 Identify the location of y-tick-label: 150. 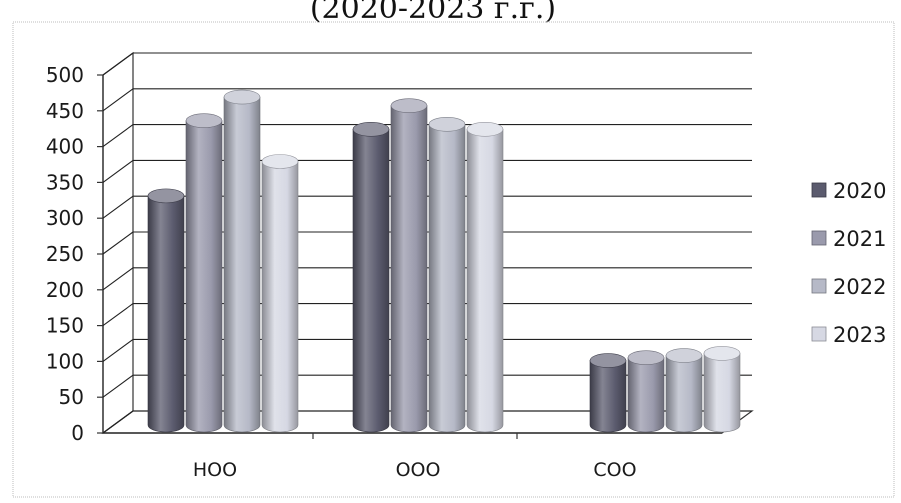
(65, 326).